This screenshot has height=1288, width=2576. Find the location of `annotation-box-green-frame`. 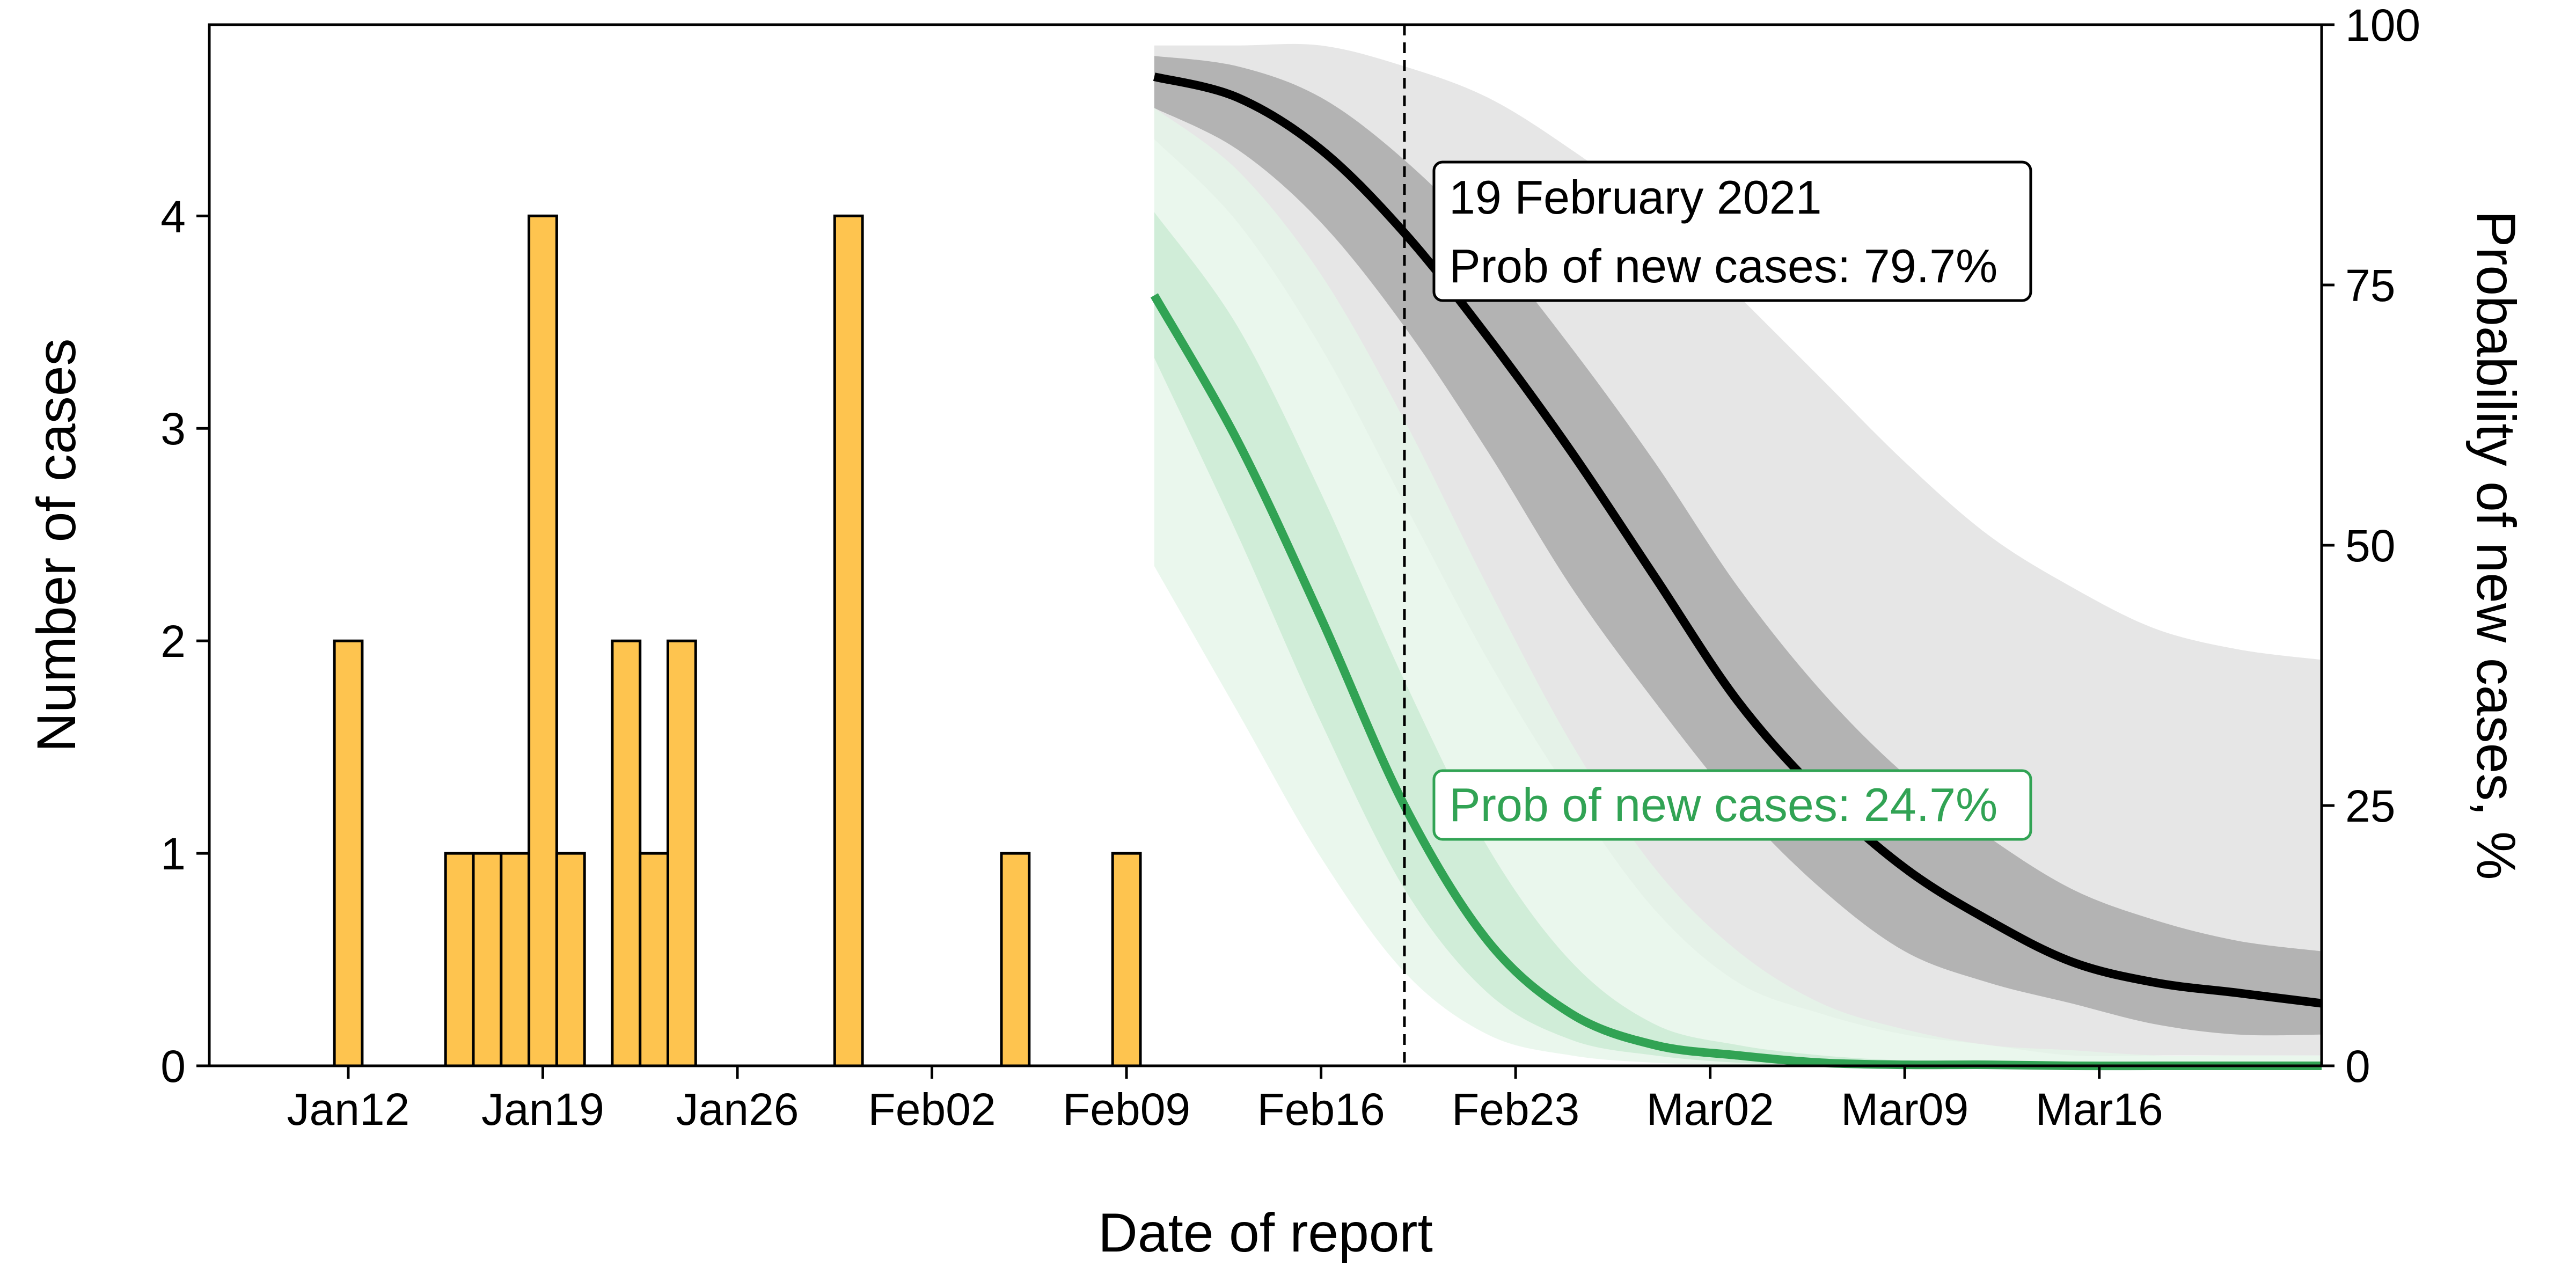

annotation-box-green-frame is located at coordinates (1732, 805).